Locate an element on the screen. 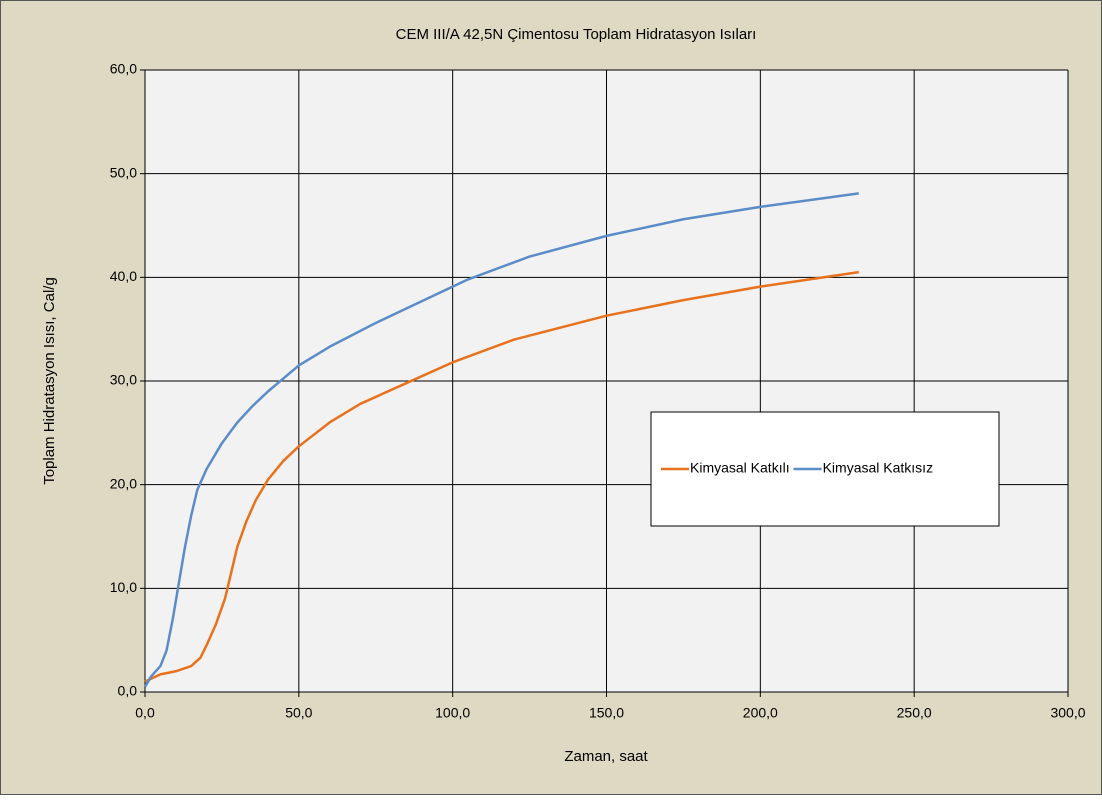 This screenshot has height=800, width=1102. x-tick-label: 300,0 is located at coordinates (1067, 713).